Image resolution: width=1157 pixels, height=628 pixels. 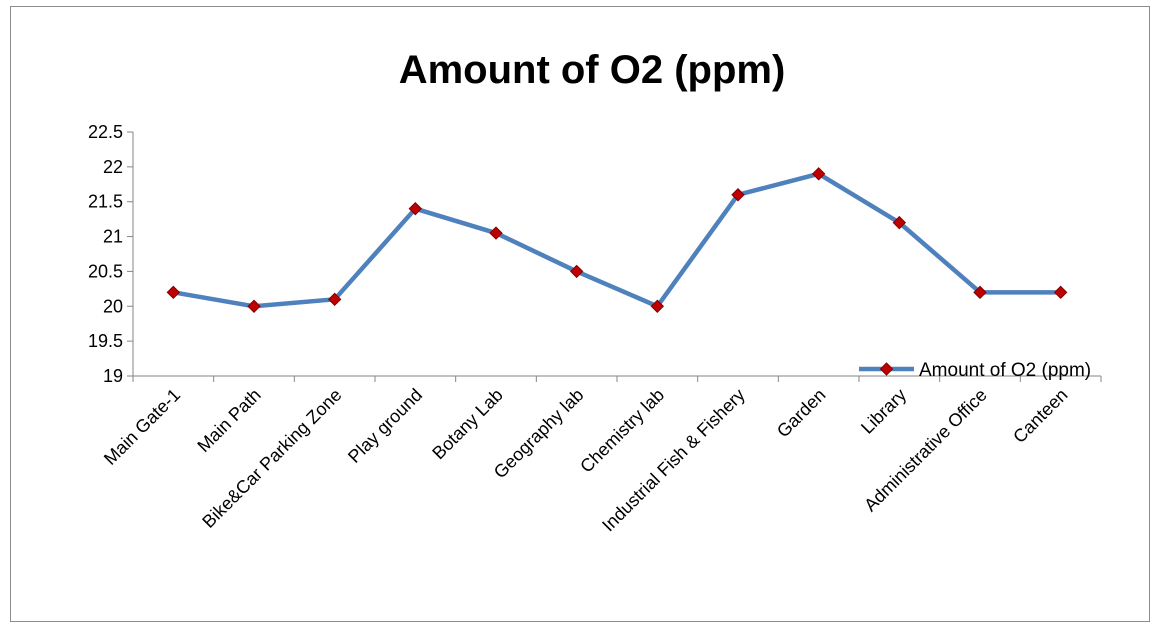 I want to click on legend-label: Amount of O2 (ppm), so click(x=1005, y=370).